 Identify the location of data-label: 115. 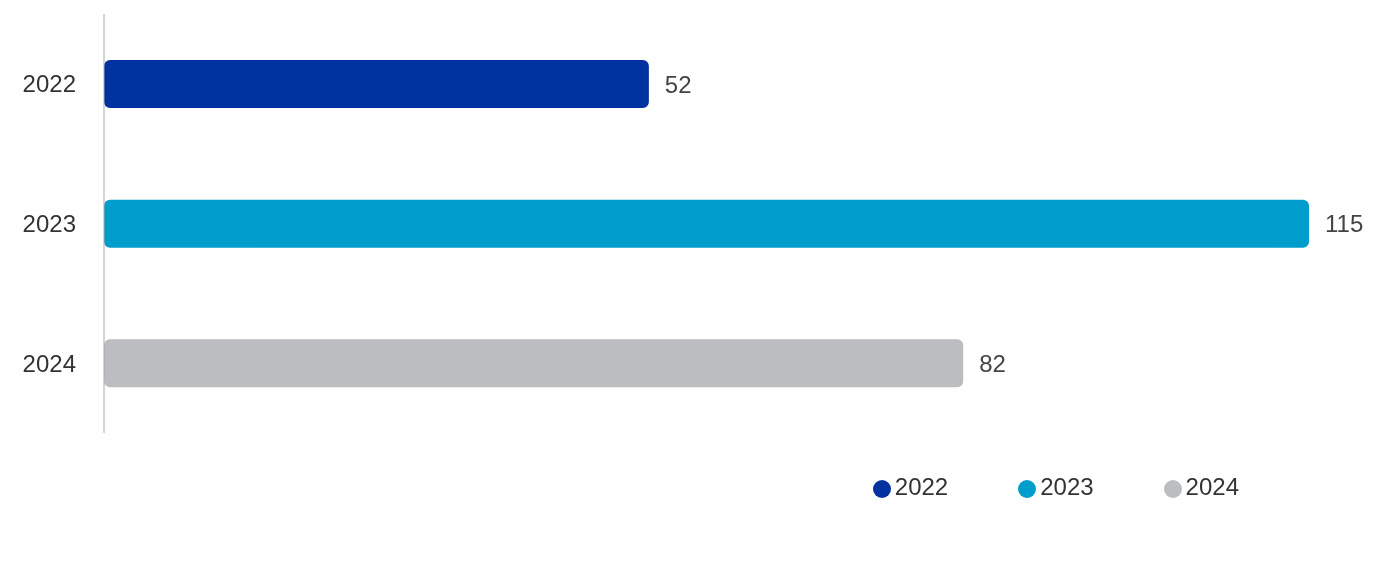
(1344, 224).